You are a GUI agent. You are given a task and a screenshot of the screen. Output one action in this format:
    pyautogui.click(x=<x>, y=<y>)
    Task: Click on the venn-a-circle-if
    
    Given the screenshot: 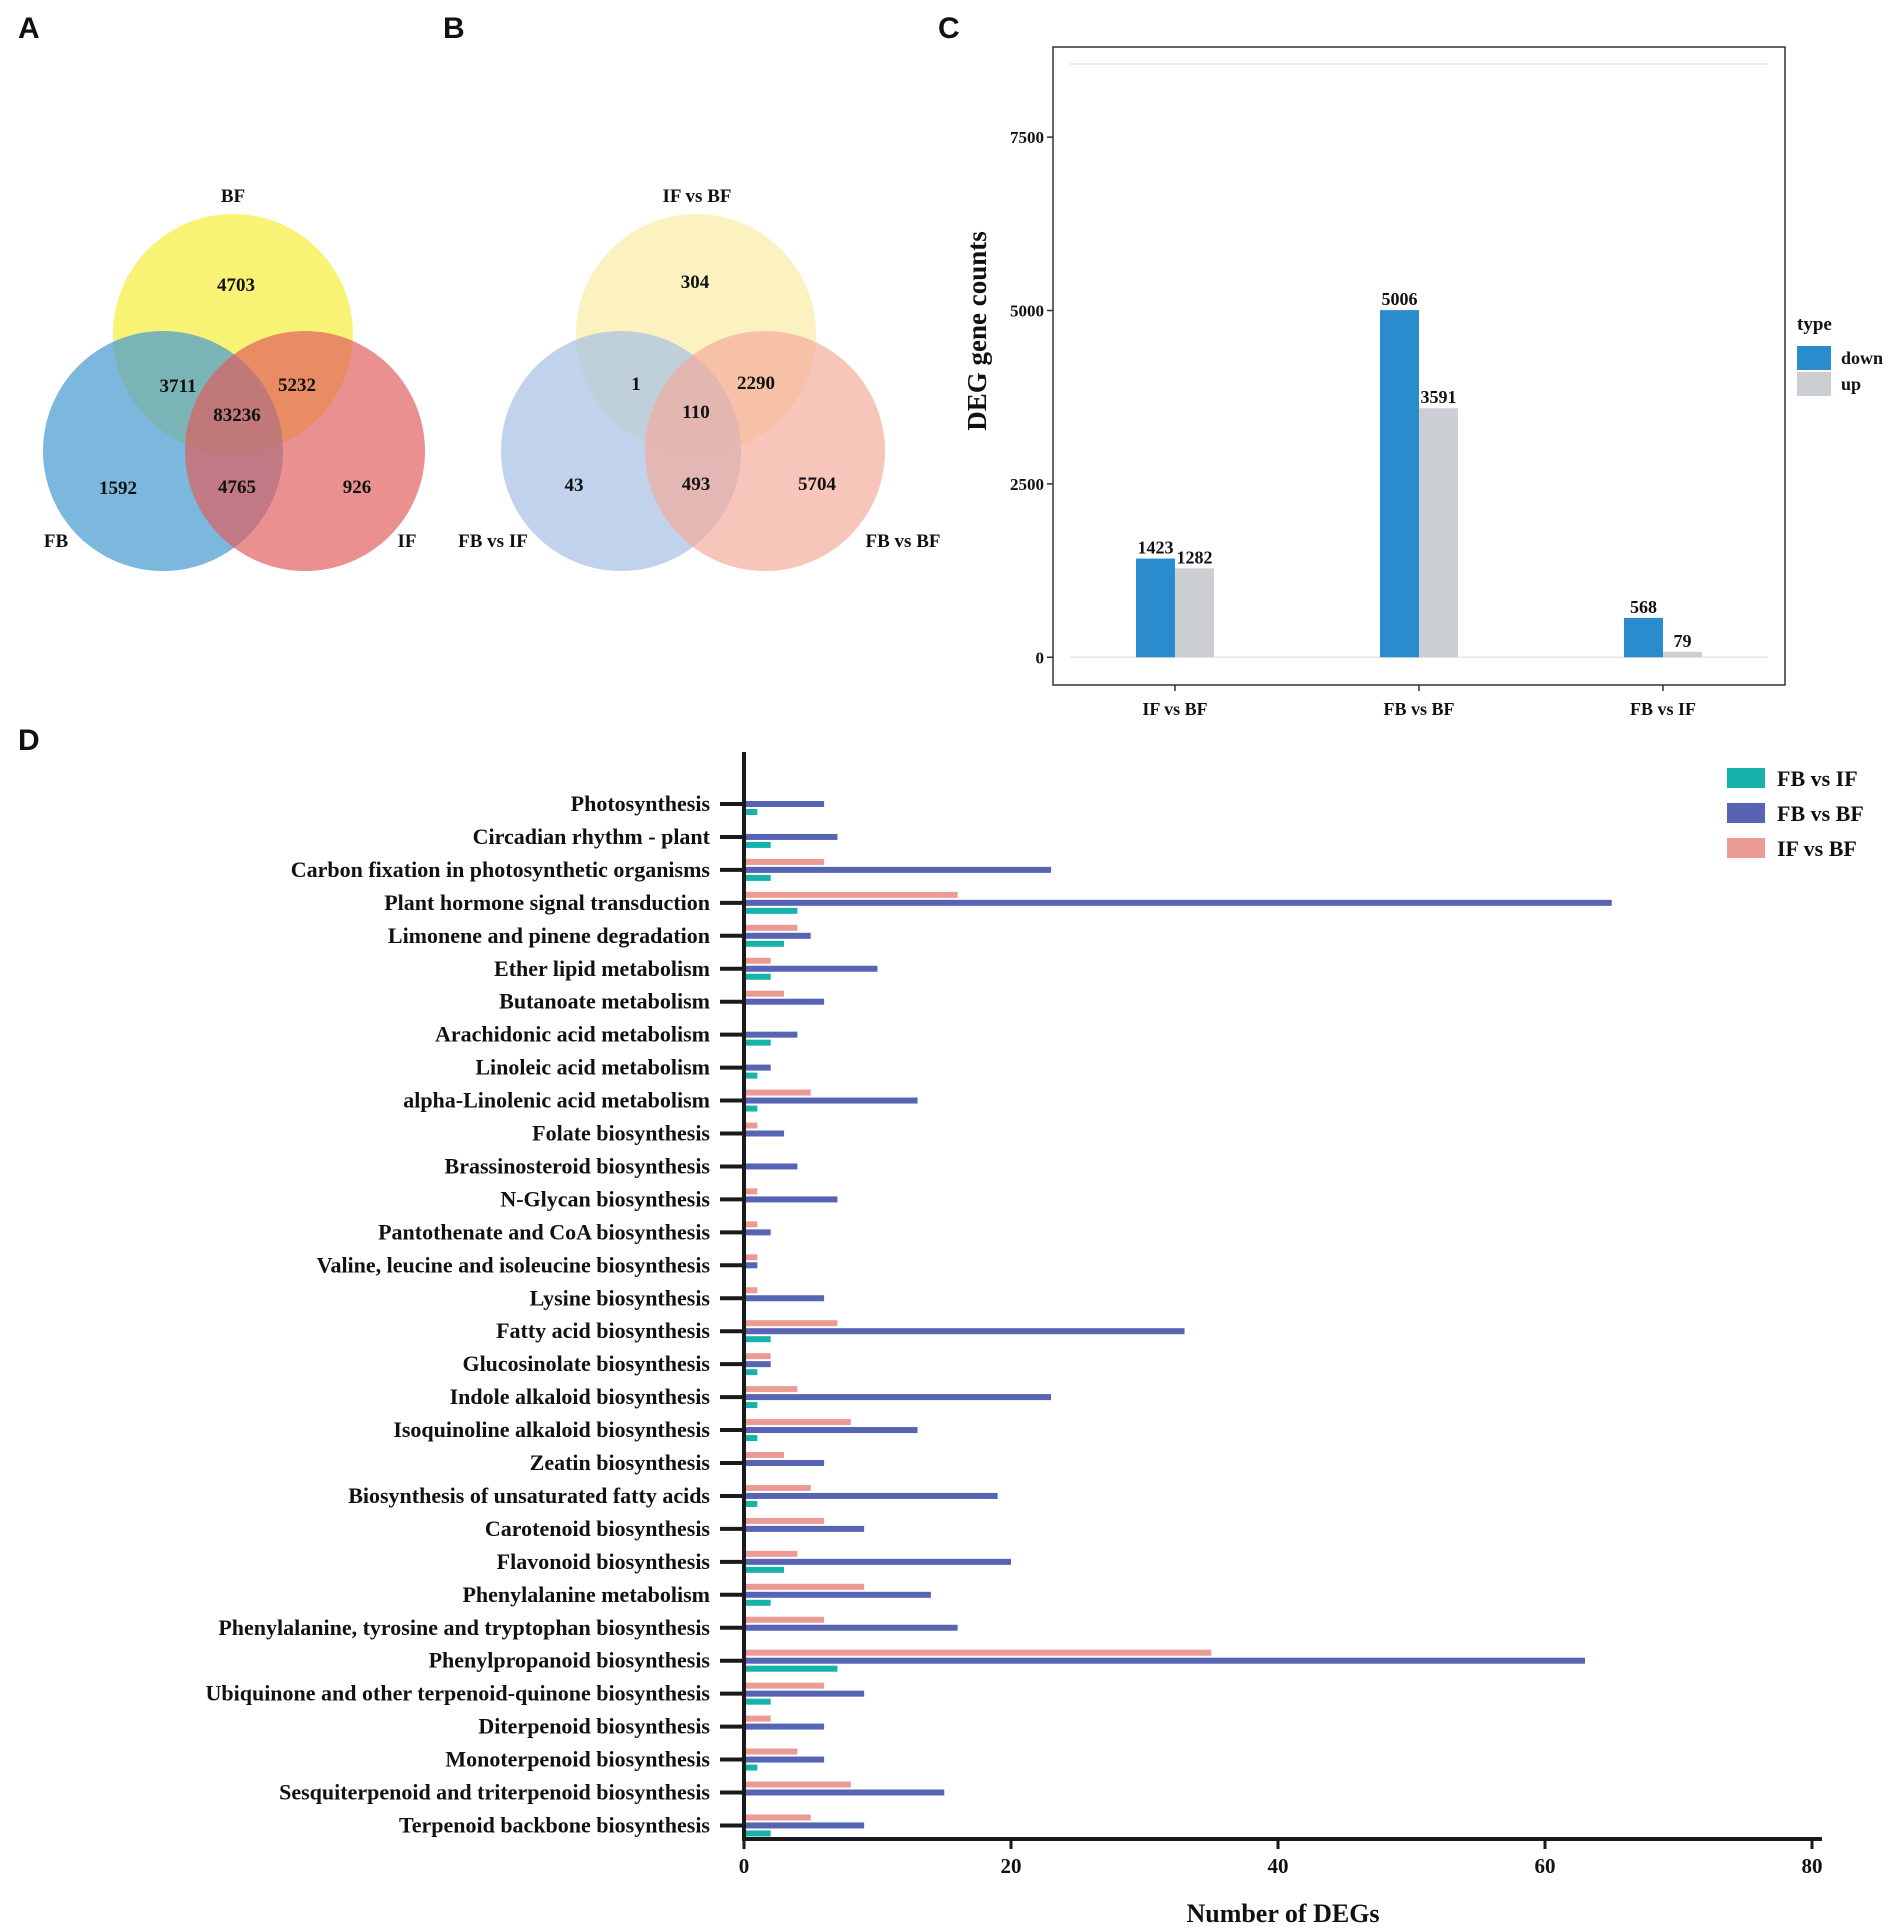 What is the action you would take?
    pyautogui.click(x=305, y=451)
    